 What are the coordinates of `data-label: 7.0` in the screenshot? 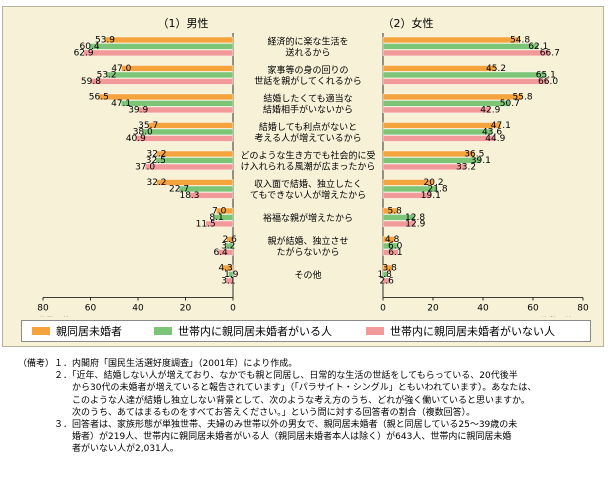 It's located at (219, 212).